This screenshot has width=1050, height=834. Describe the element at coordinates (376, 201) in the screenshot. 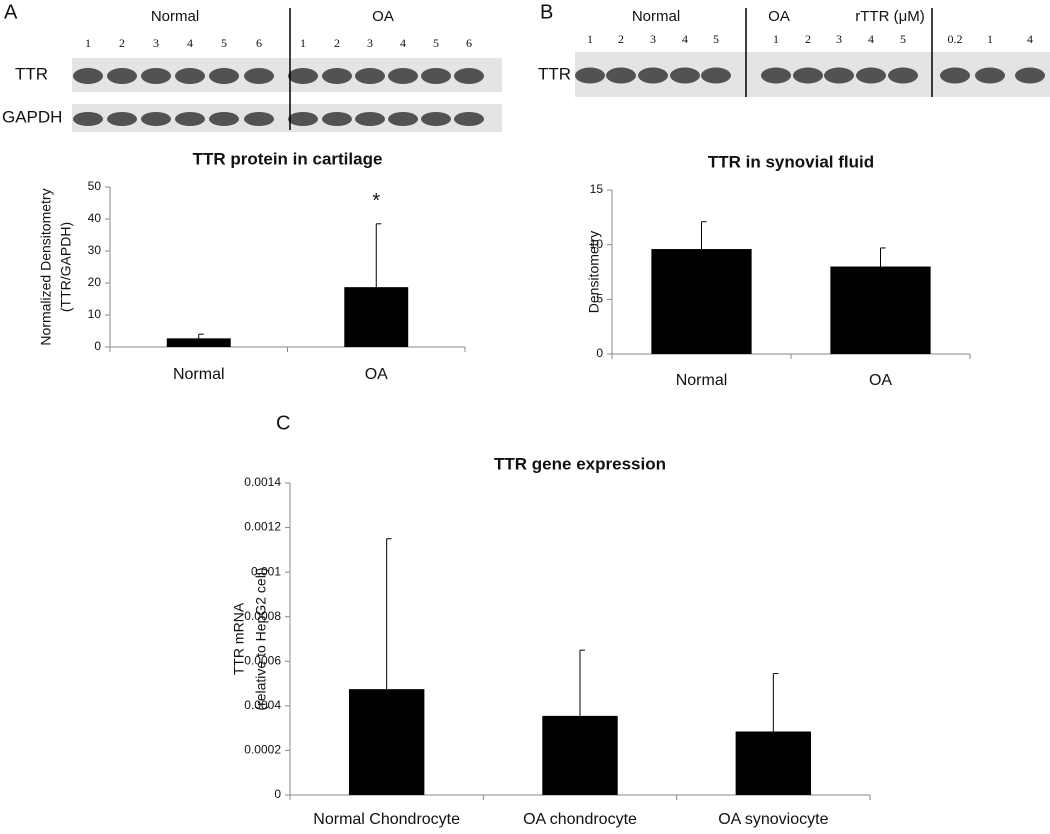

I see `significance-marker: *` at that location.